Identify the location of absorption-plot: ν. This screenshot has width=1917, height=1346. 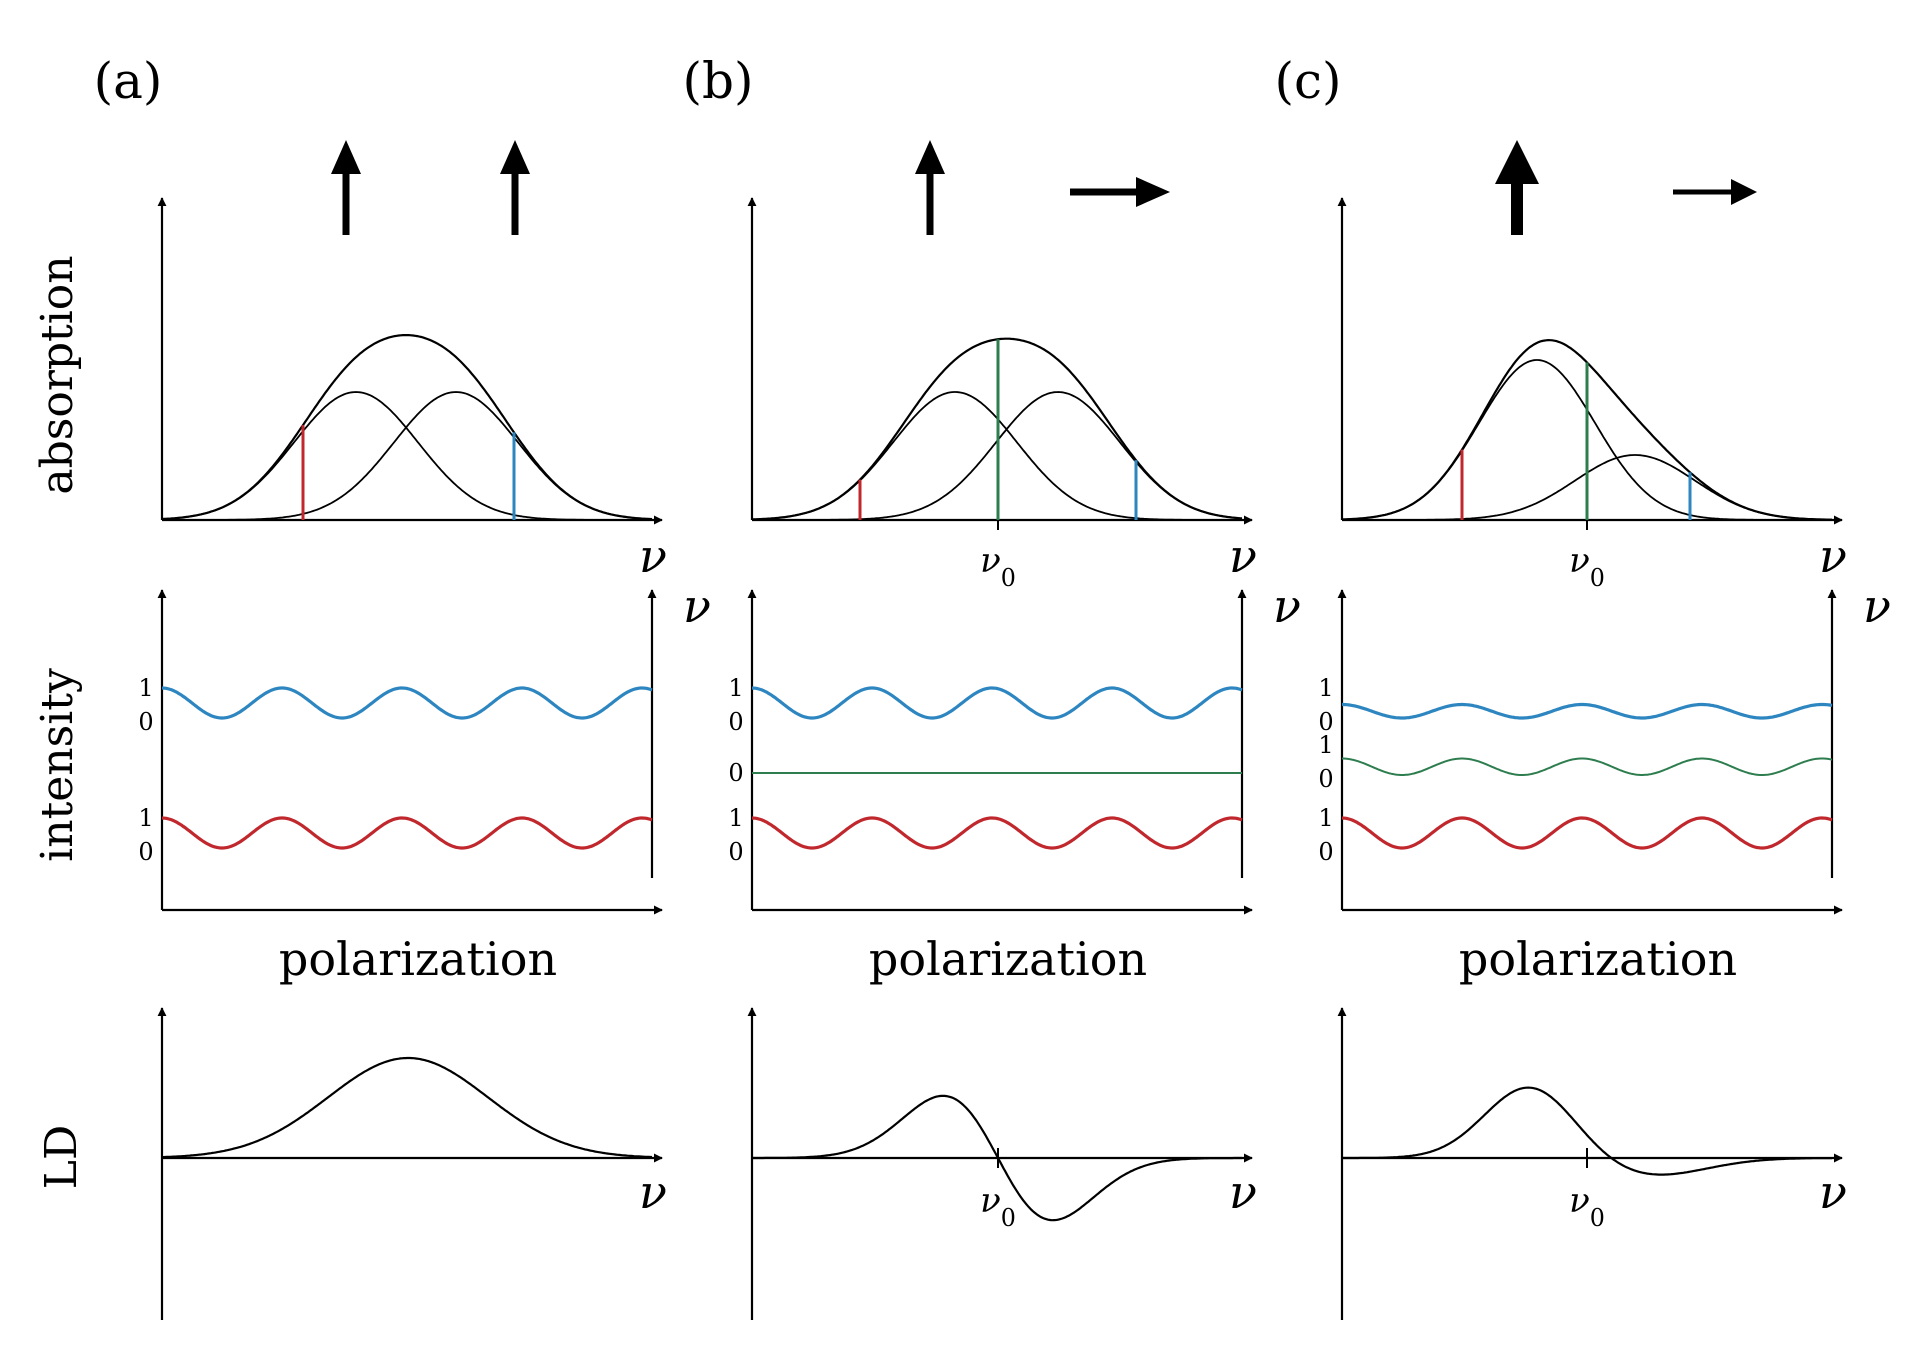
(412, 390).